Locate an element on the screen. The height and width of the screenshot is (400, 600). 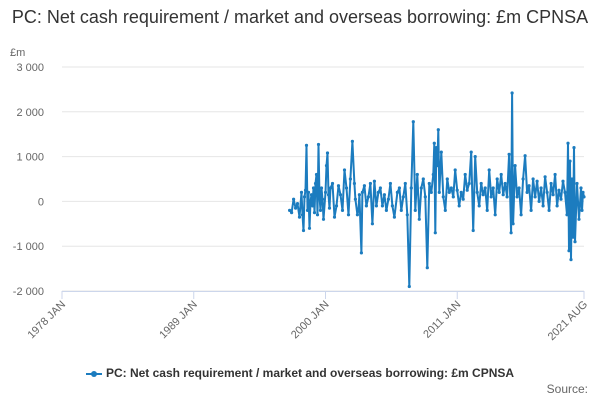
y-tick-label: 3 000 is located at coordinates (30, 68).